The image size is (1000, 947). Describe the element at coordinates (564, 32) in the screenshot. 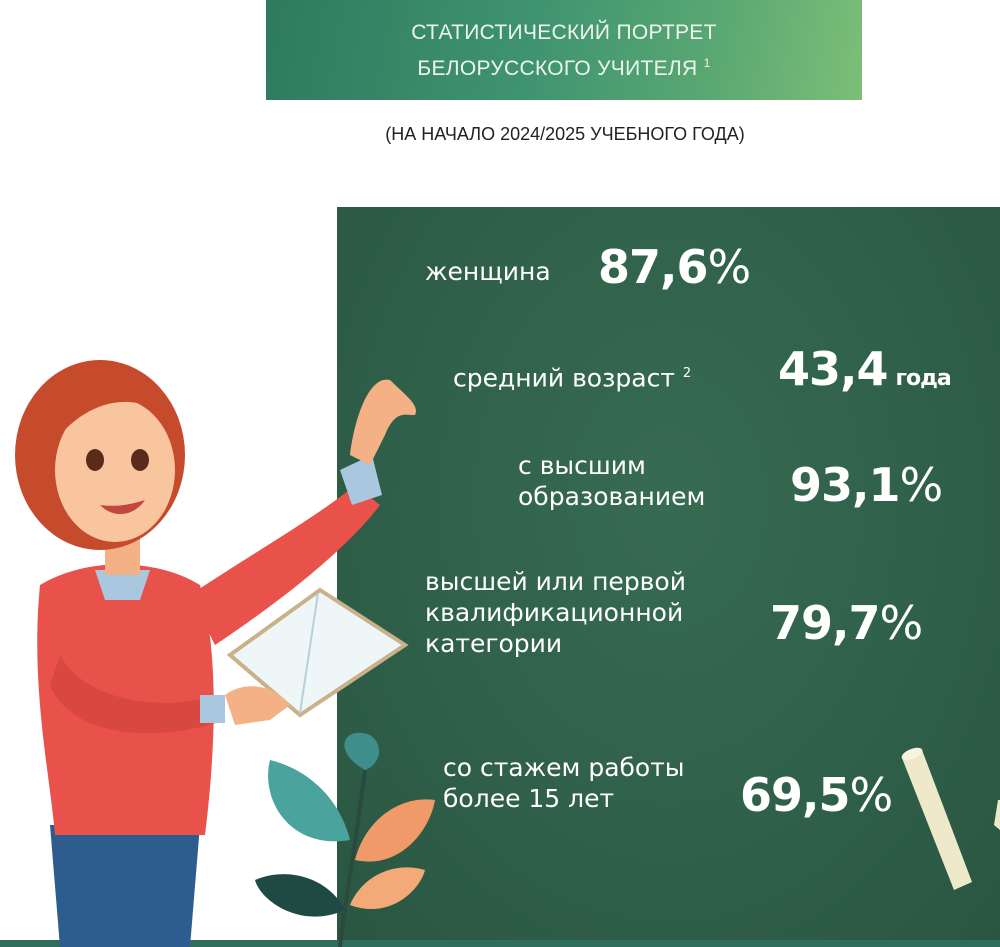

I see `title-line-1: СТАТИСТИЧЕСКИЙ ПОРТРЕТ` at that location.